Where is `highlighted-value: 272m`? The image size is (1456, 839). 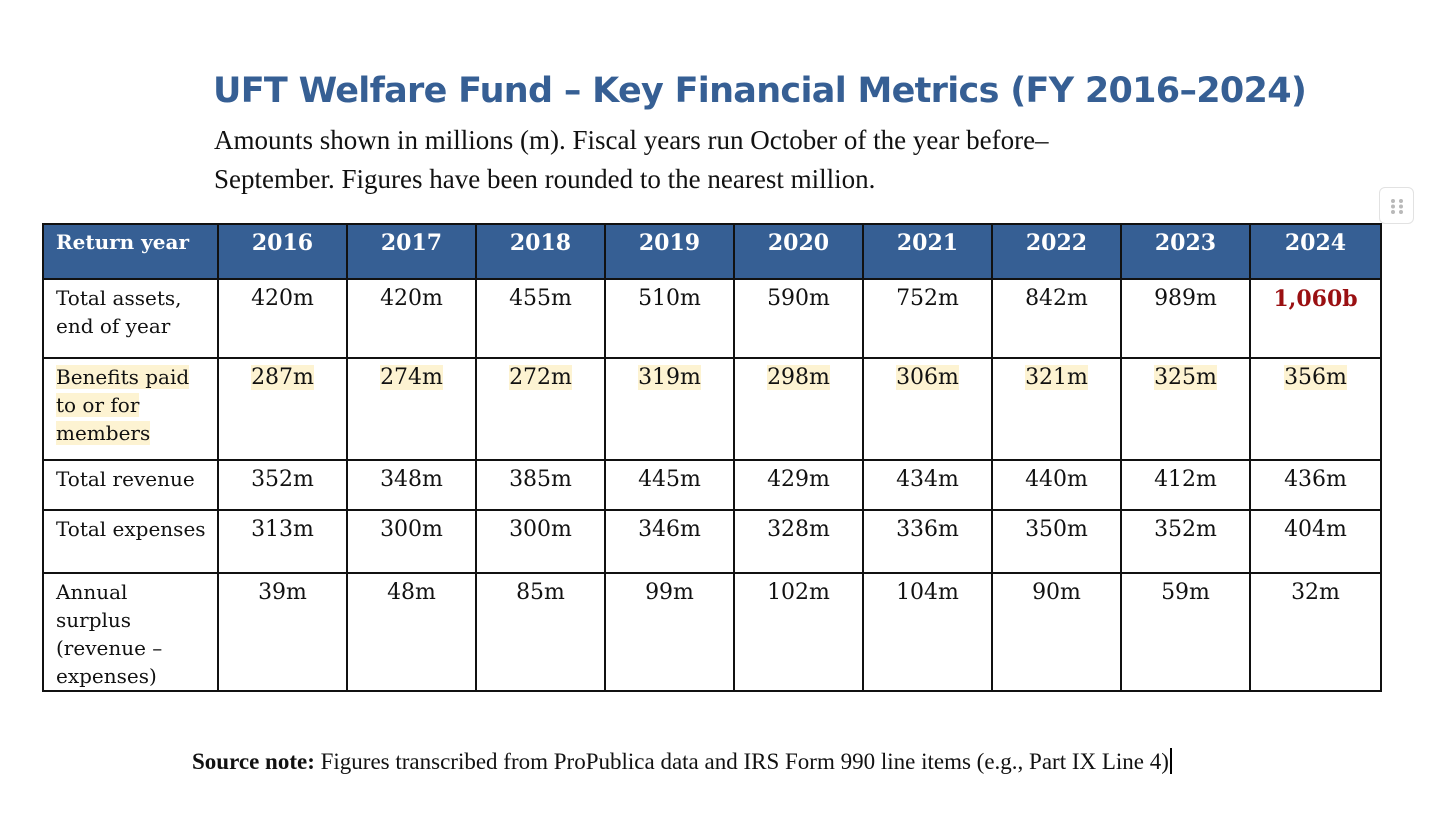 highlighted-value: 272m is located at coordinates (540, 377).